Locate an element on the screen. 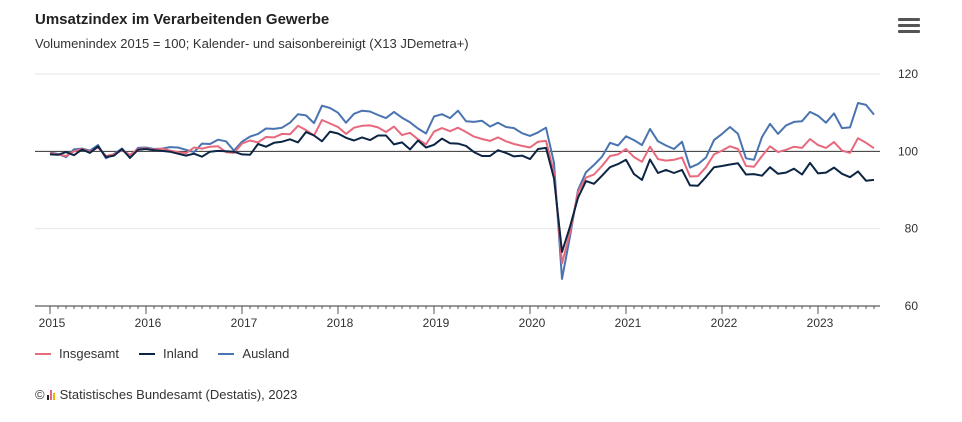  legend-item-inland: Inland is located at coordinates (168, 353).